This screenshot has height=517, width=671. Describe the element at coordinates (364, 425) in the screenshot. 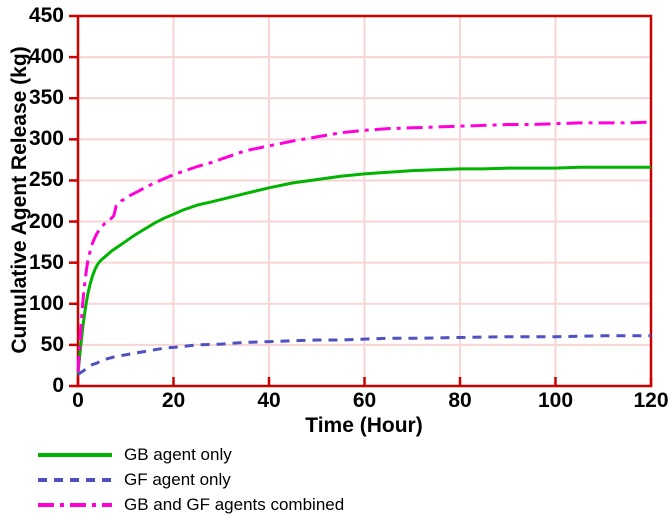

I see `x-axis-title: Time (Hour)` at that location.